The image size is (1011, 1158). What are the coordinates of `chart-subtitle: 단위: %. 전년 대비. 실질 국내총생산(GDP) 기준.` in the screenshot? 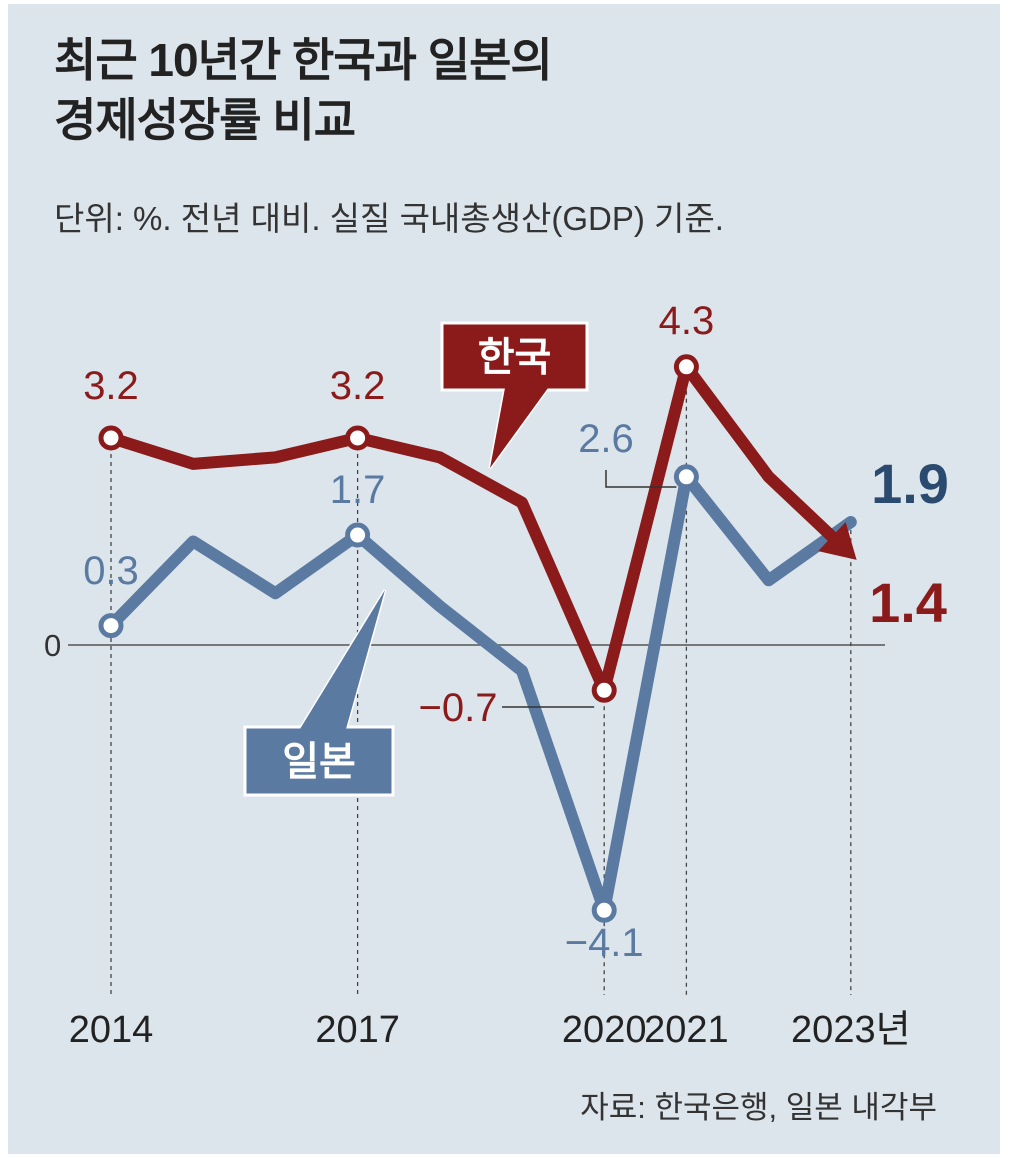 It's located at (389, 218).